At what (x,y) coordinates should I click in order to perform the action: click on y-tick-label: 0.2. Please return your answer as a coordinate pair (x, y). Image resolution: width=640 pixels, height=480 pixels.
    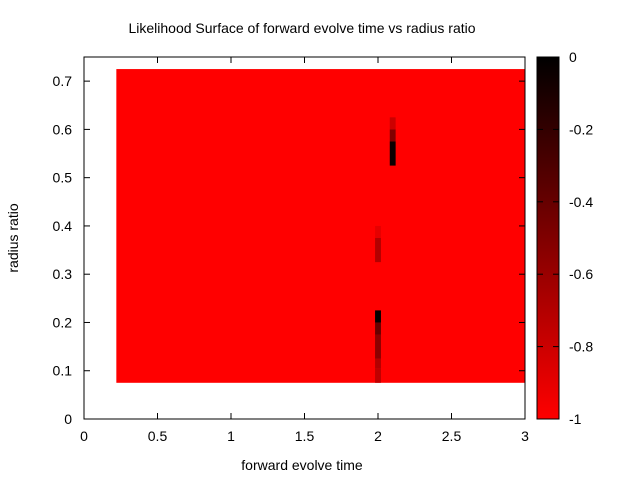
    Looking at the image, I should click on (63, 322).